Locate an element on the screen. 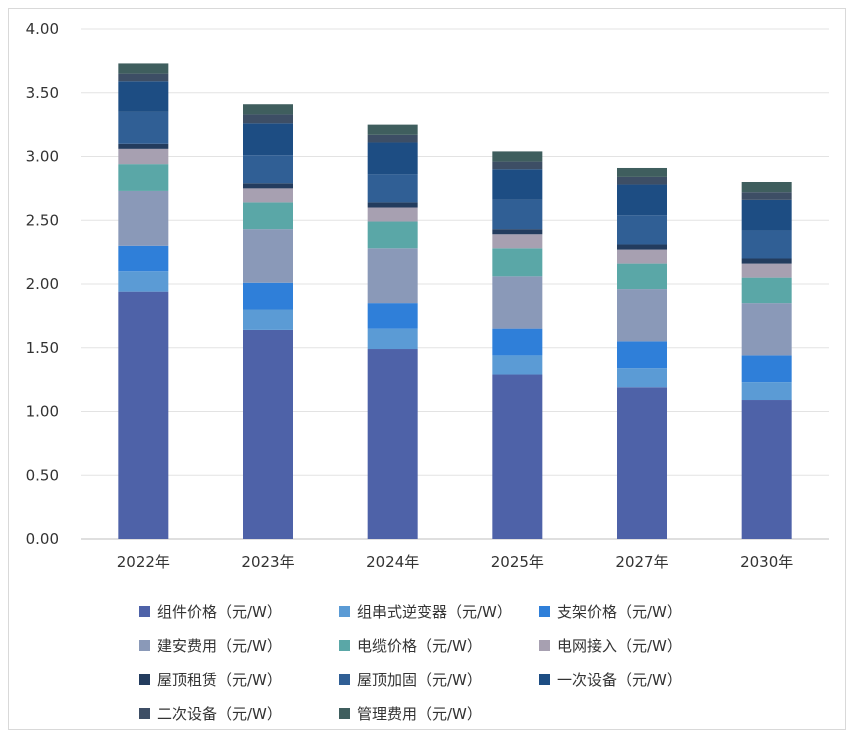 The width and height of the screenshot is (856, 738). y-axis-labels: 0.00 0.50 1.00 1.50 2.00 2.50 3.00 3.50 4.00 is located at coordinates (42, 284).